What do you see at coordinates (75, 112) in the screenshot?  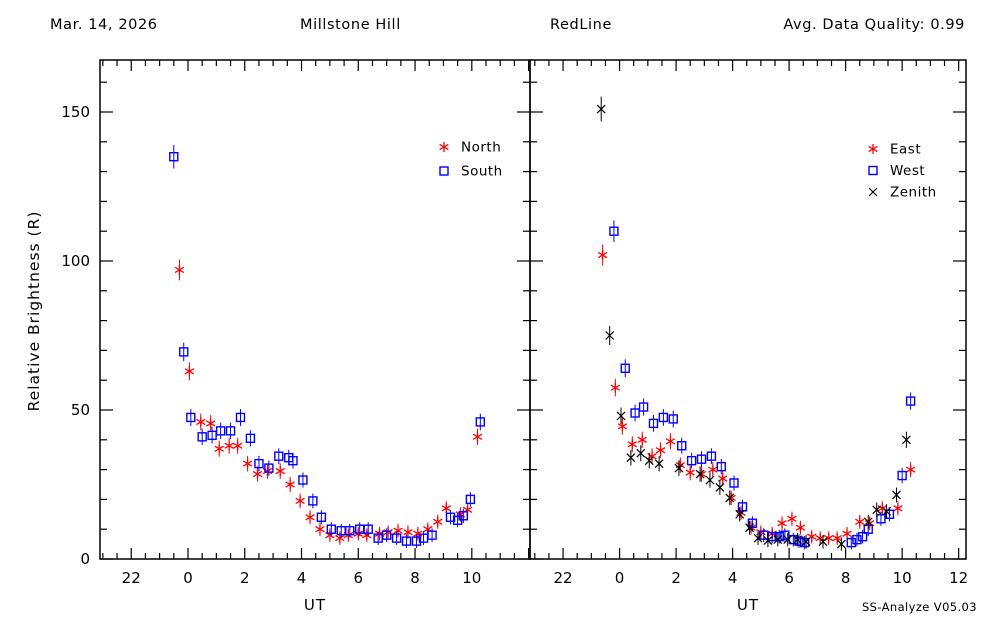 I see `y-tick-label: 150` at bounding box center [75, 112].